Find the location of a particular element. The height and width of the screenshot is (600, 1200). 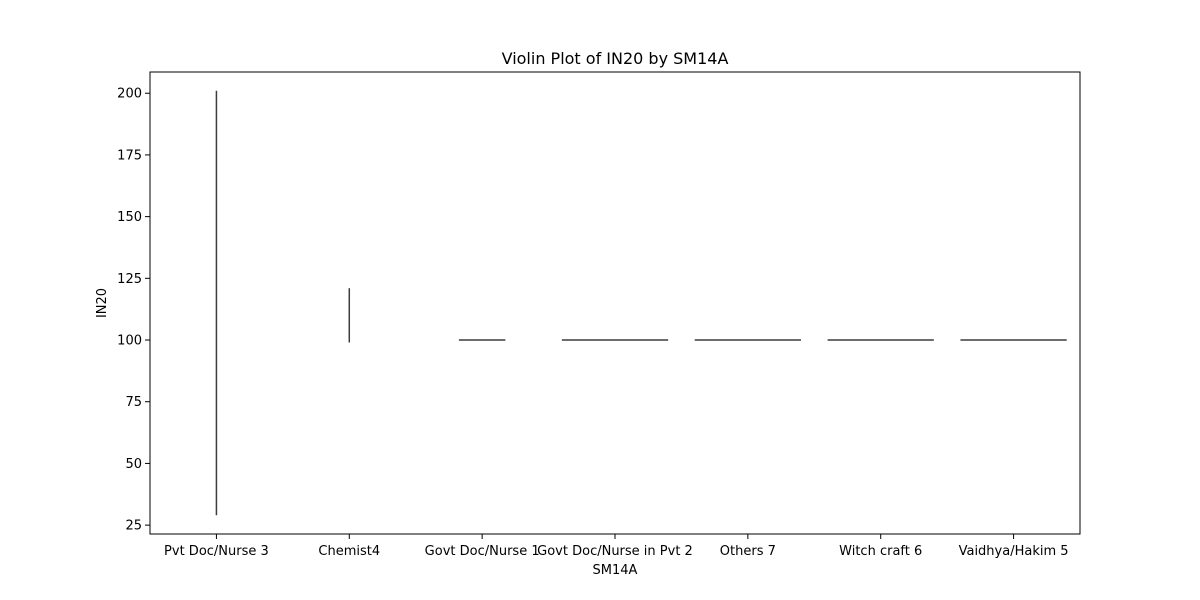

x-tick-label: Chemist4 is located at coordinates (349, 551).